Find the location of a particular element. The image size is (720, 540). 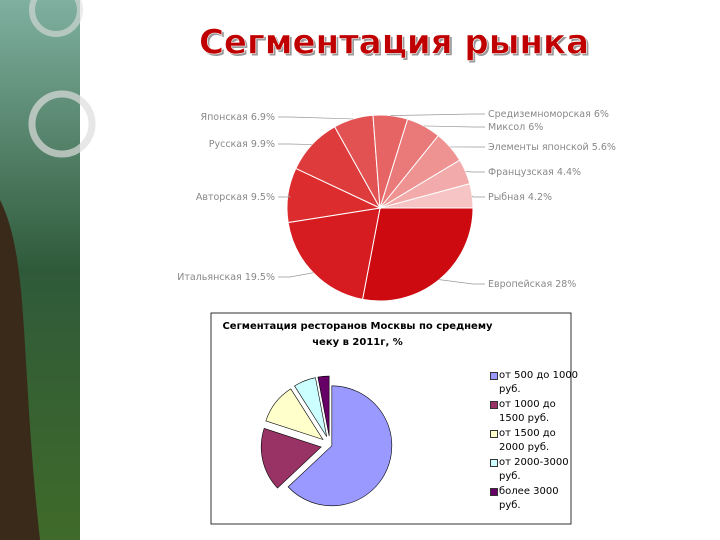

label-value: 9.5% is located at coordinates (263, 197).